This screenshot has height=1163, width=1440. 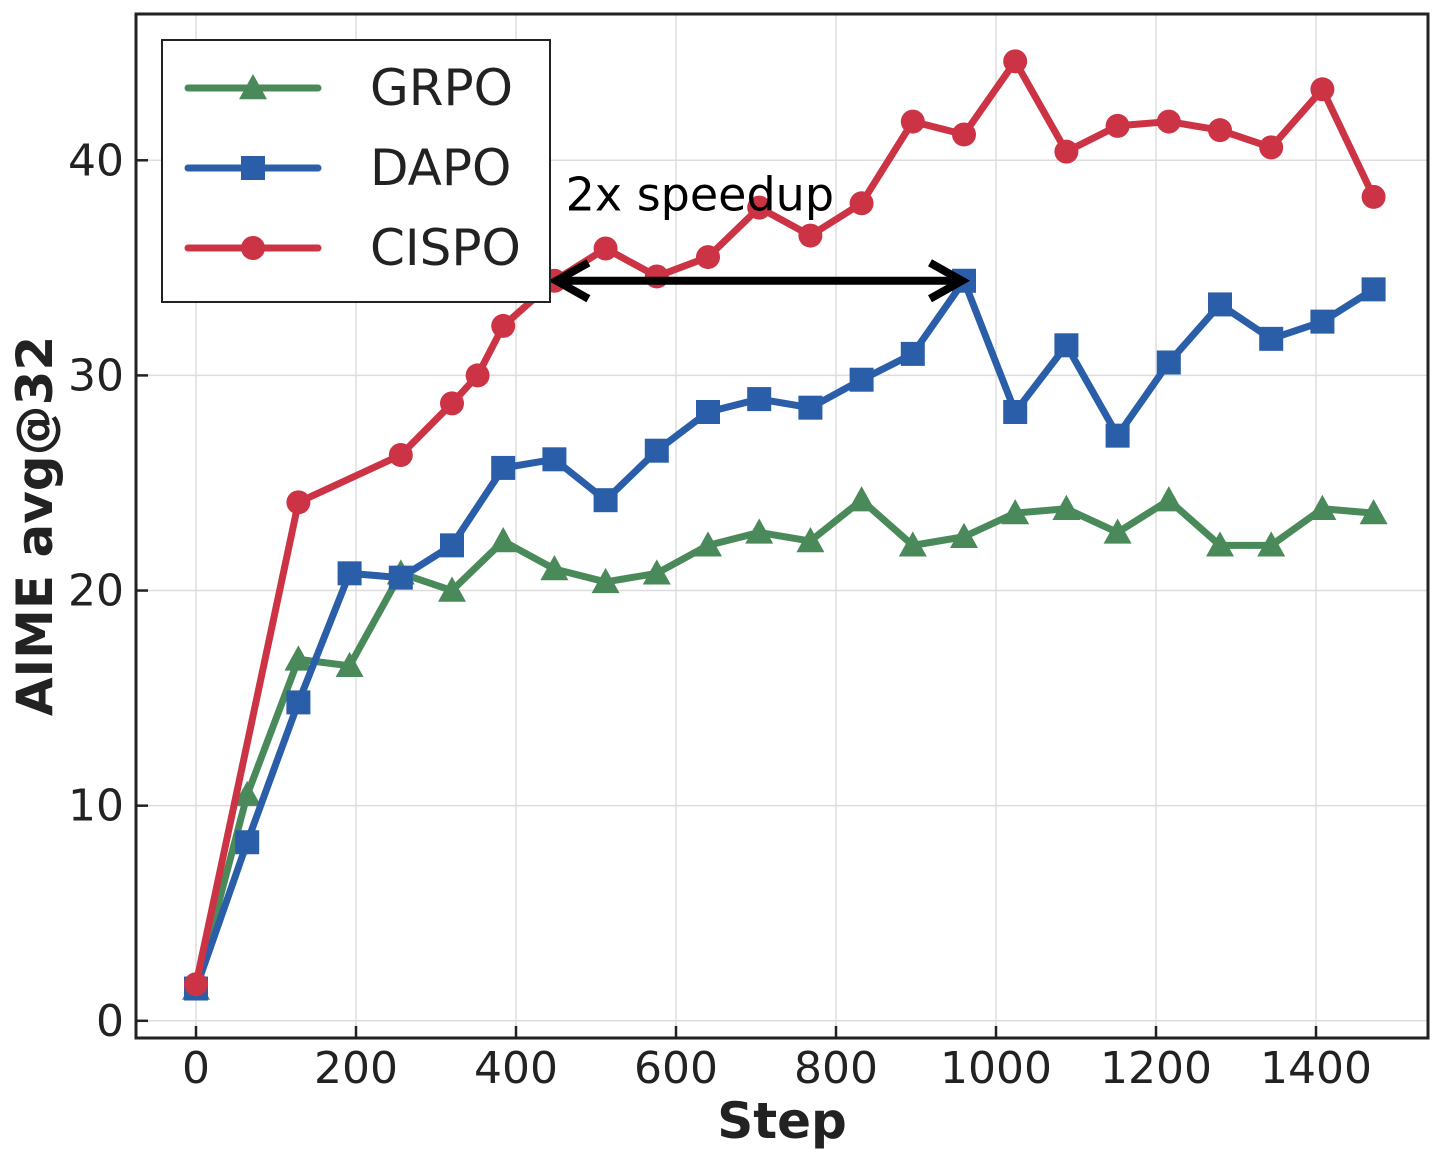 What do you see at coordinates (96, 806) in the screenshot?
I see `y-tick-label: 10` at bounding box center [96, 806].